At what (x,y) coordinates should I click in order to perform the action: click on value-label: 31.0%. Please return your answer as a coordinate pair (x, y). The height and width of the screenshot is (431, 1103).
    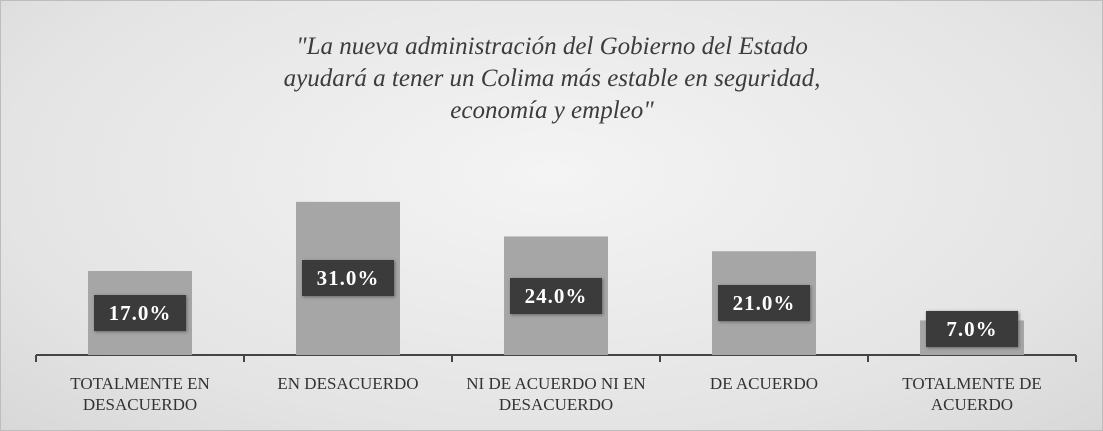
    Looking at the image, I should click on (348, 278).